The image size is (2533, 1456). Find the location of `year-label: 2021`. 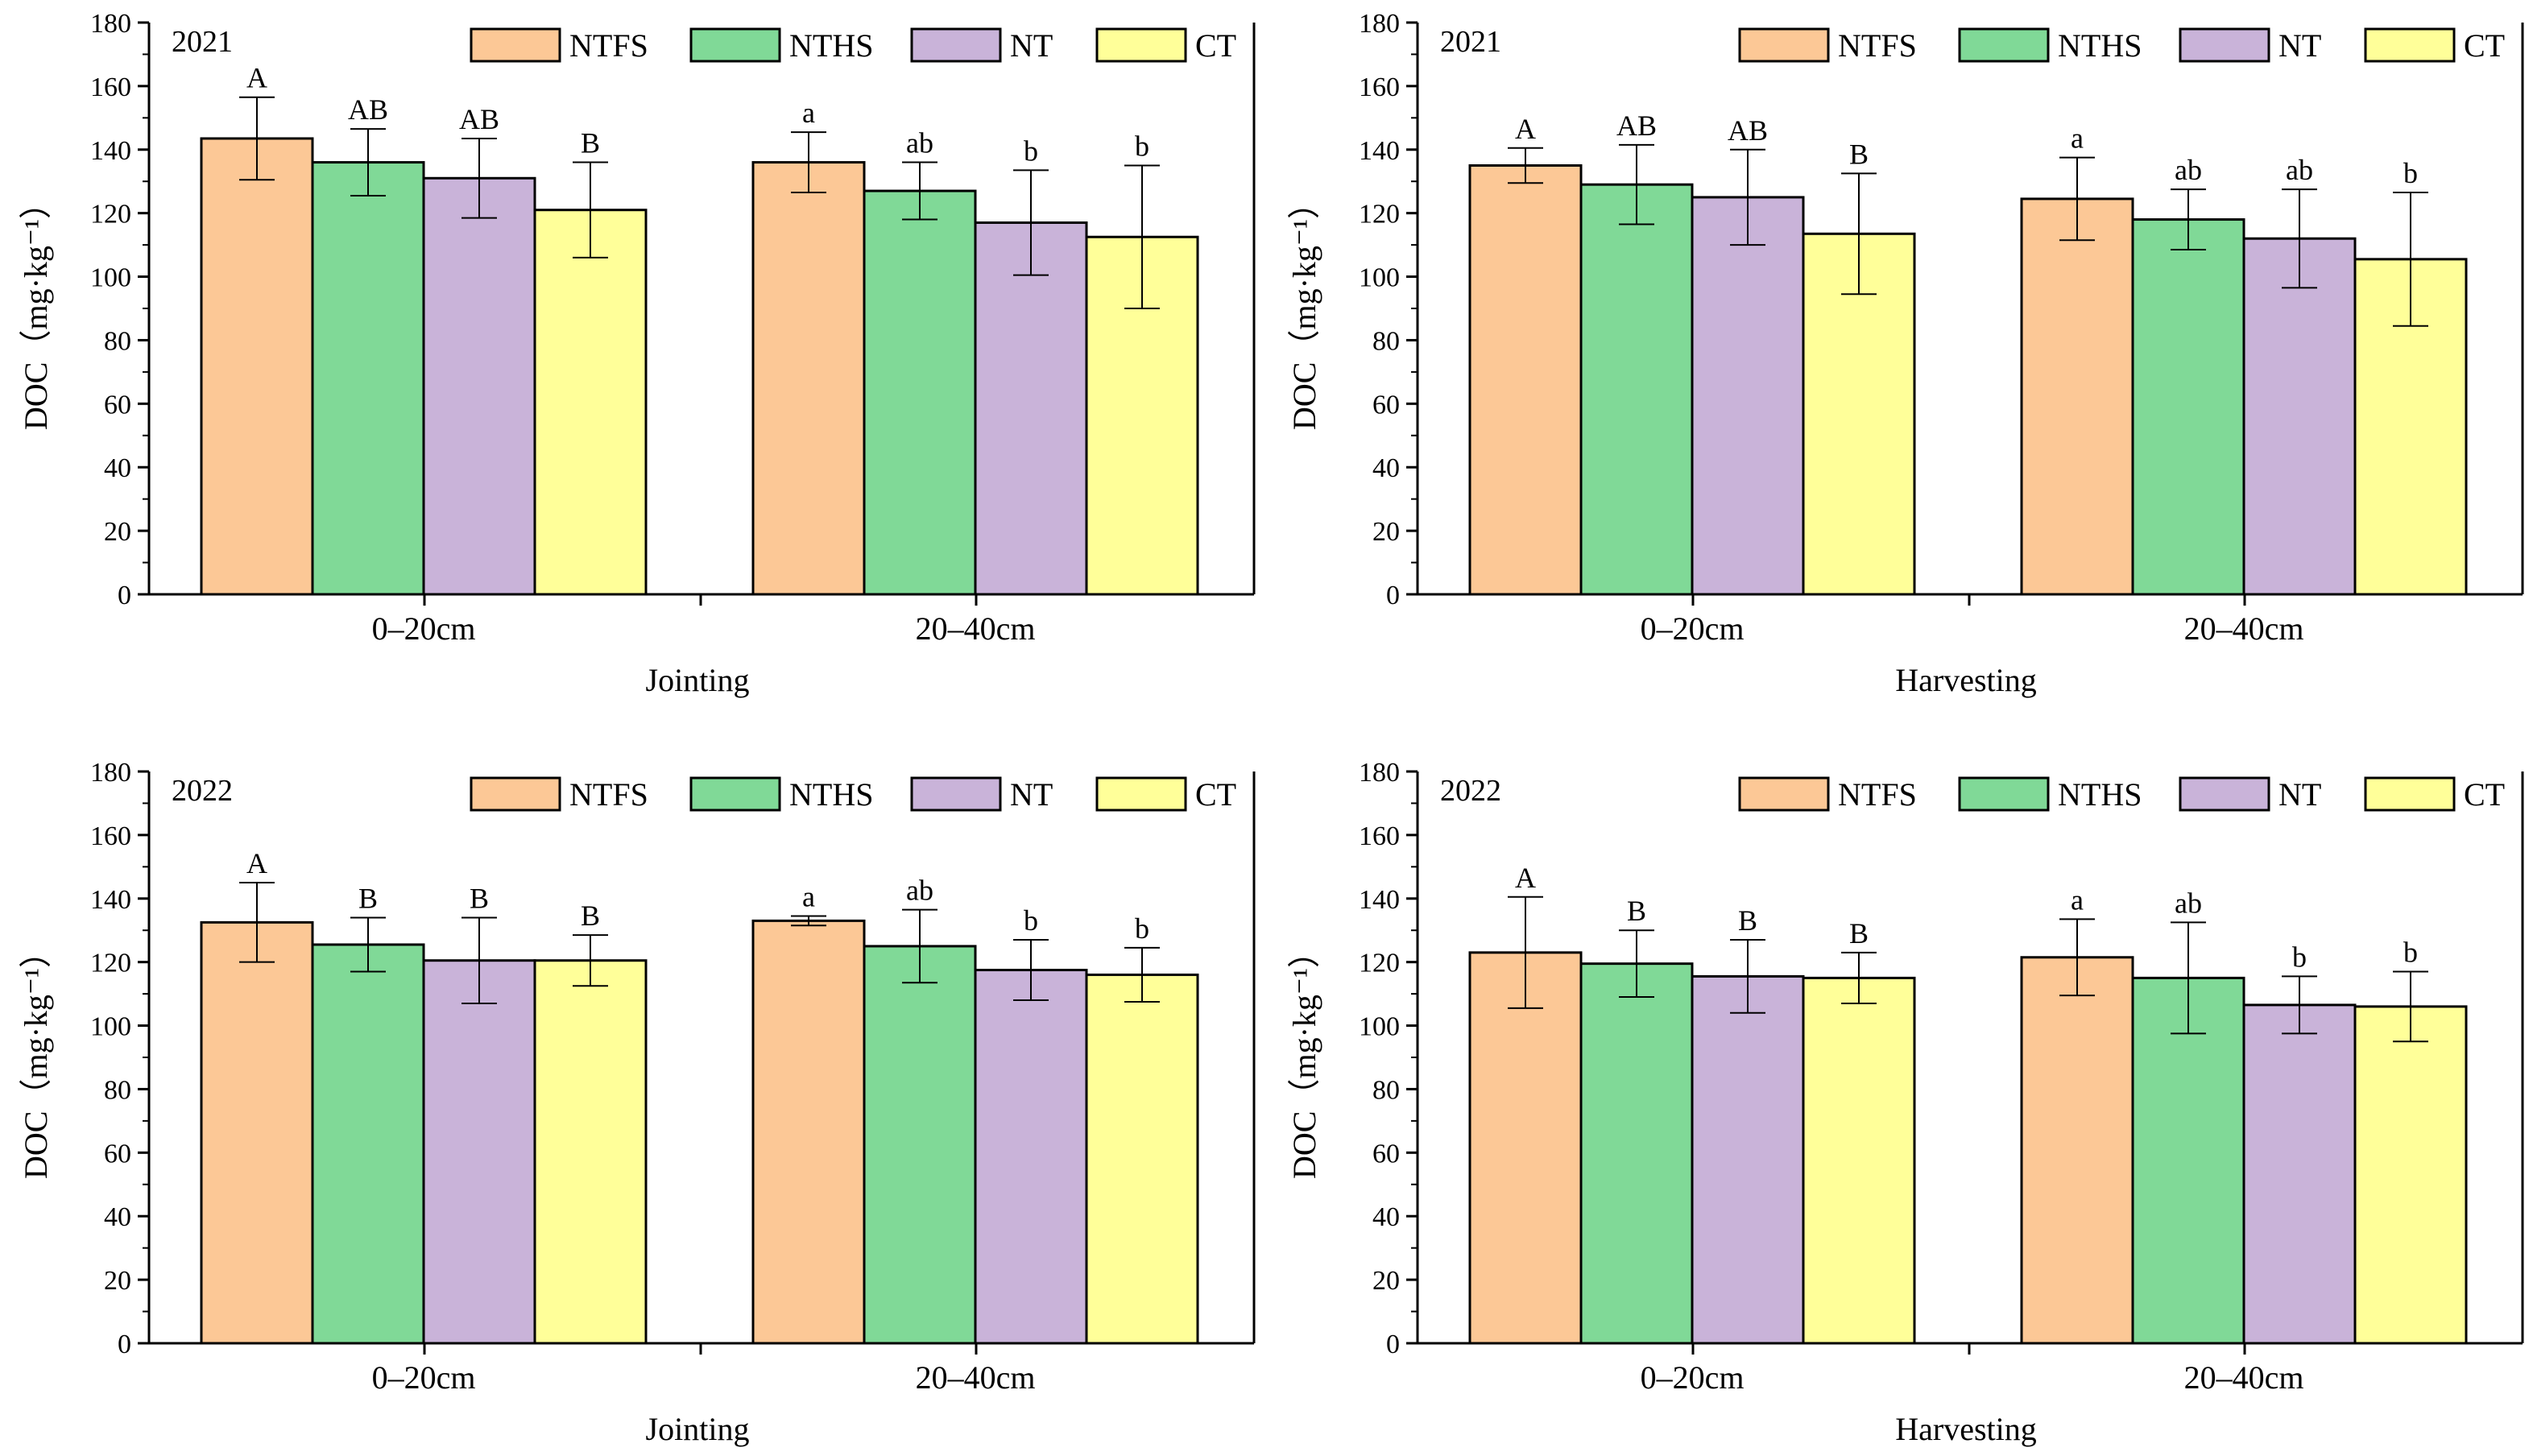

year-label: 2021 is located at coordinates (202, 42).